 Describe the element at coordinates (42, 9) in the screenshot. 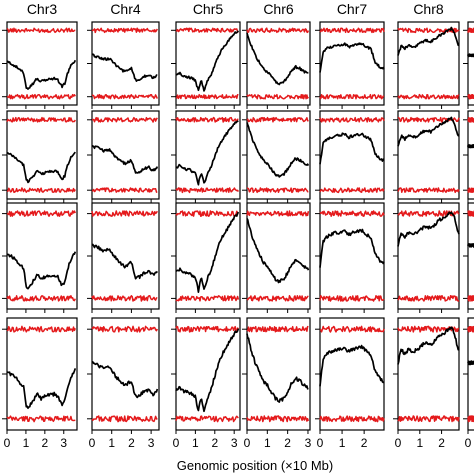

I see `column-title-chr3: Chr3` at that location.